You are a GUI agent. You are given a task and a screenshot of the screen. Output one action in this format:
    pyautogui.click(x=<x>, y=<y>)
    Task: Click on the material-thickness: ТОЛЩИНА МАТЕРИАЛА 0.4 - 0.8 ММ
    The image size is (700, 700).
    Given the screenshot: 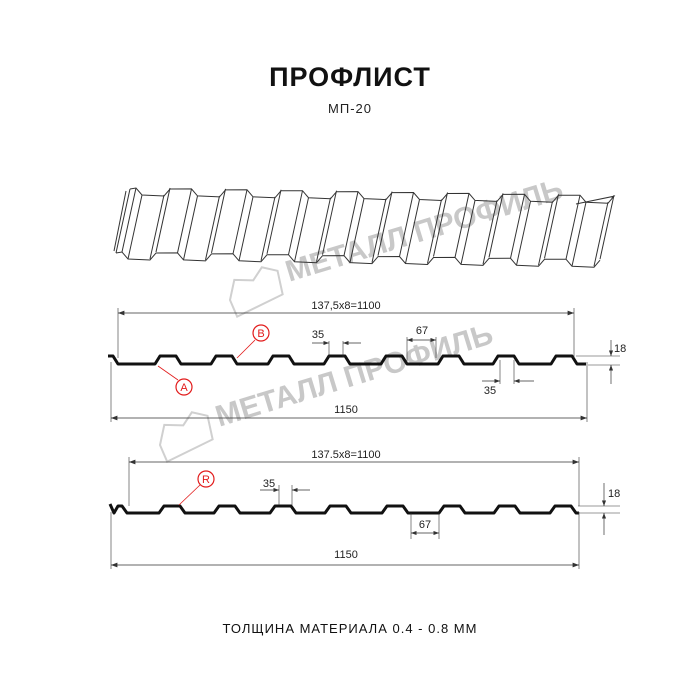 What is the action you would take?
    pyautogui.click(x=350, y=628)
    